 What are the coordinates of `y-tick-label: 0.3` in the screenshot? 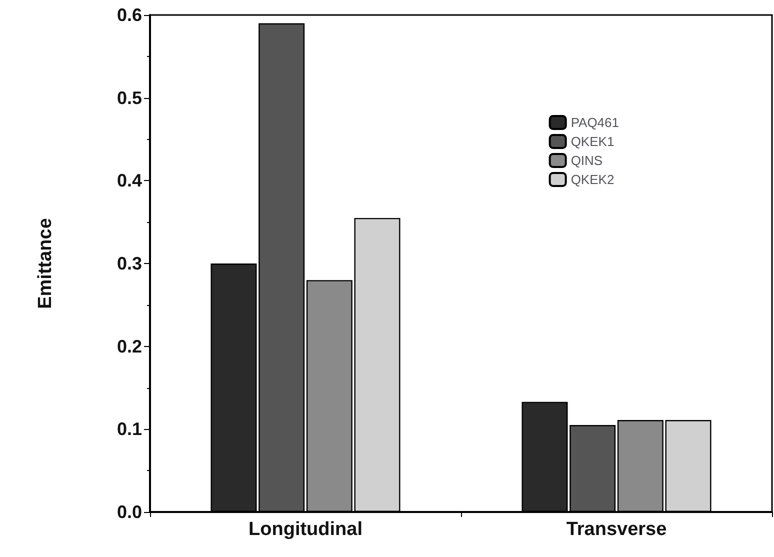 It's located at (129, 264).